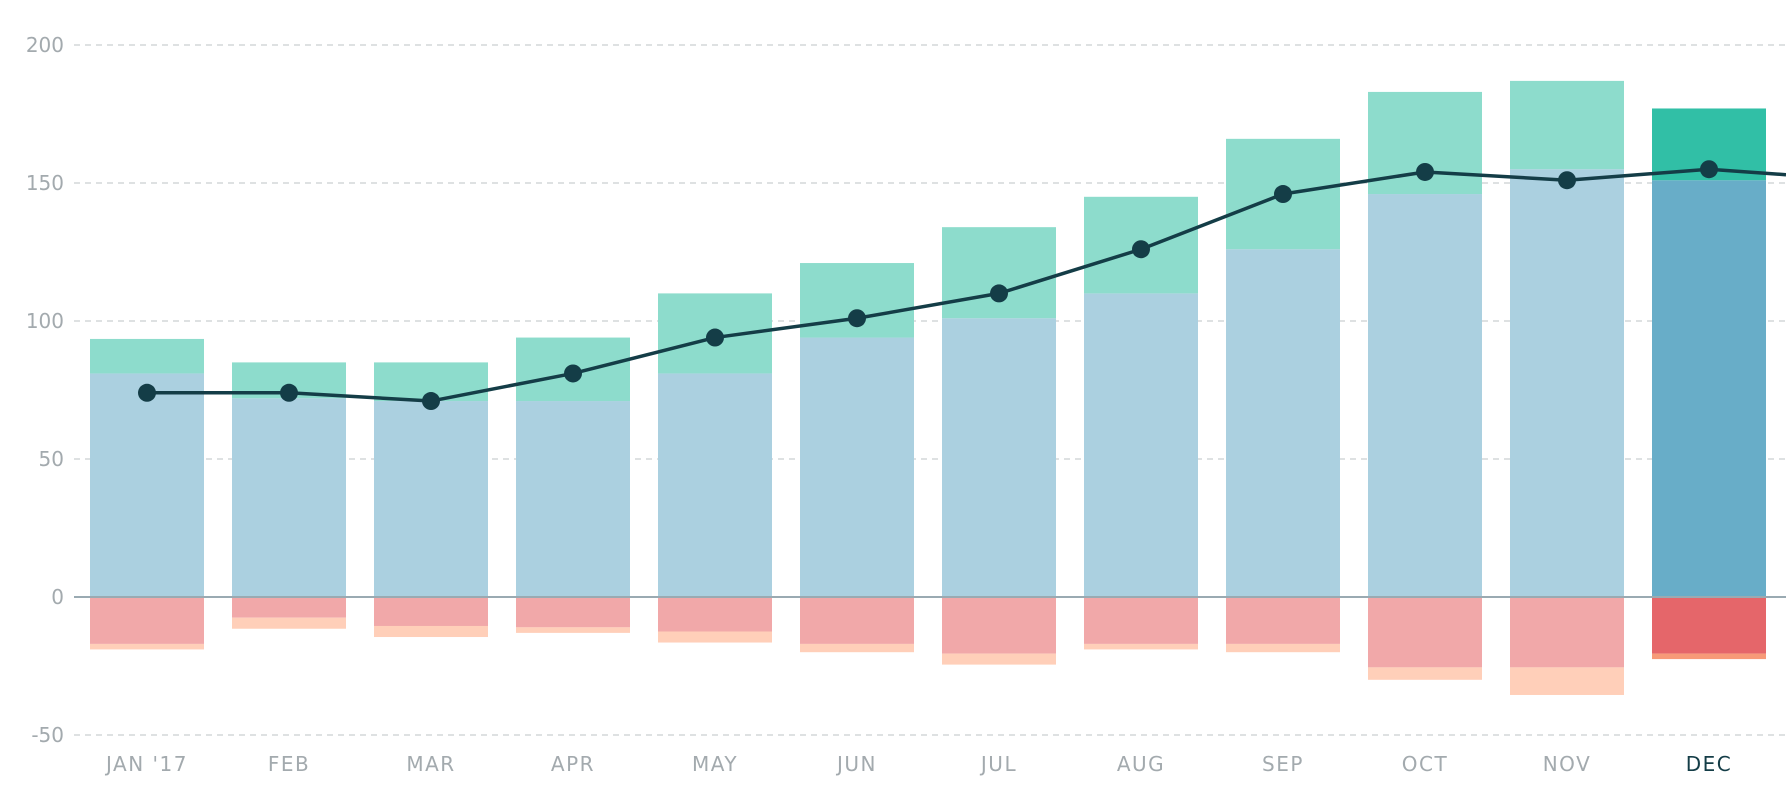 Image resolution: width=1786 pixels, height=798 pixels. What do you see at coordinates (1567, 764) in the screenshot?
I see `x-tick-label: NOV` at bounding box center [1567, 764].